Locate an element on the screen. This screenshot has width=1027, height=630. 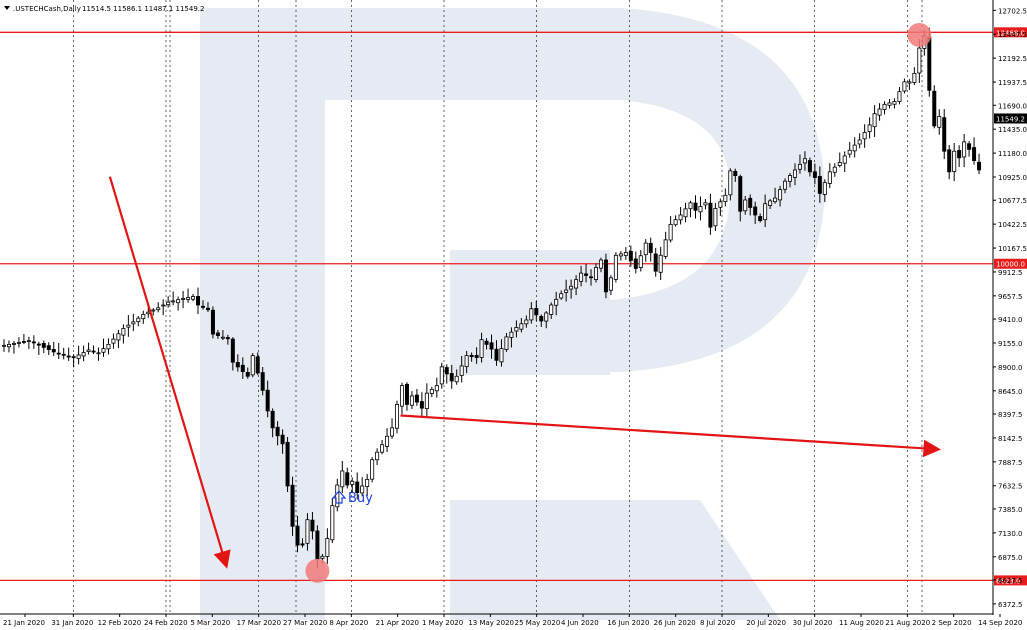
price-tick-label: 10167.5 is located at coordinates (1012, 249).